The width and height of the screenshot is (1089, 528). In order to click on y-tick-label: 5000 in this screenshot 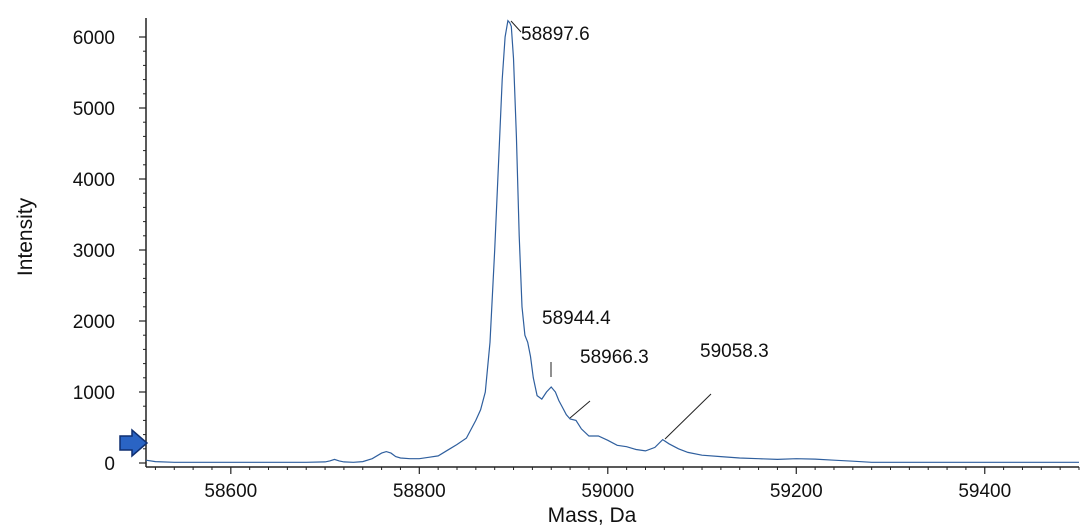, I will do `click(94, 109)`.